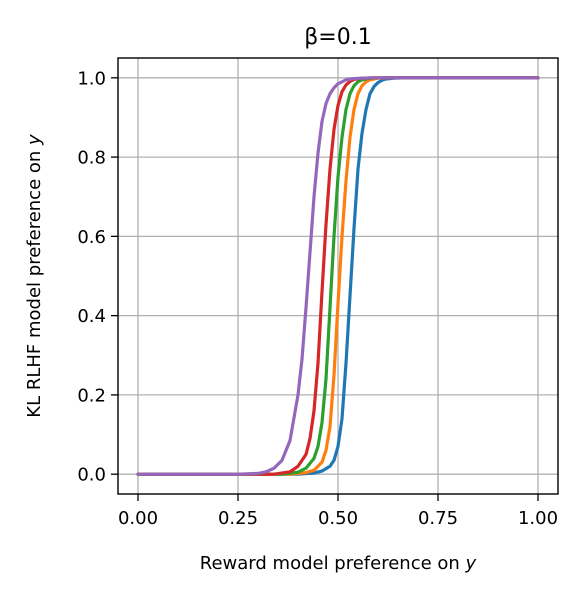  Describe the element at coordinates (91, 395) in the screenshot. I see `y-tick-label: 0.2` at that location.